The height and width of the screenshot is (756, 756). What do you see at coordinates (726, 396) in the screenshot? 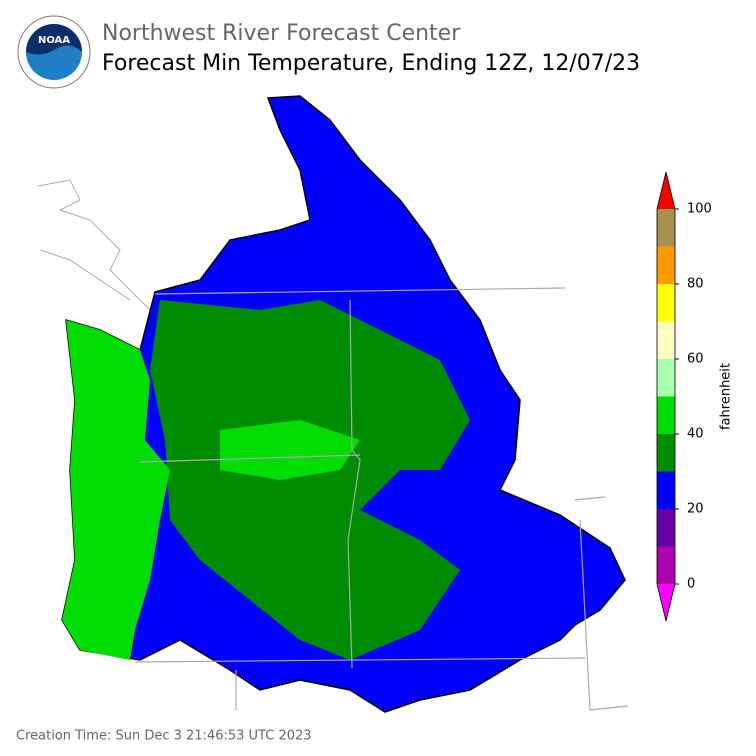
I see `colorbar-label: fahrenheit` at bounding box center [726, 396].